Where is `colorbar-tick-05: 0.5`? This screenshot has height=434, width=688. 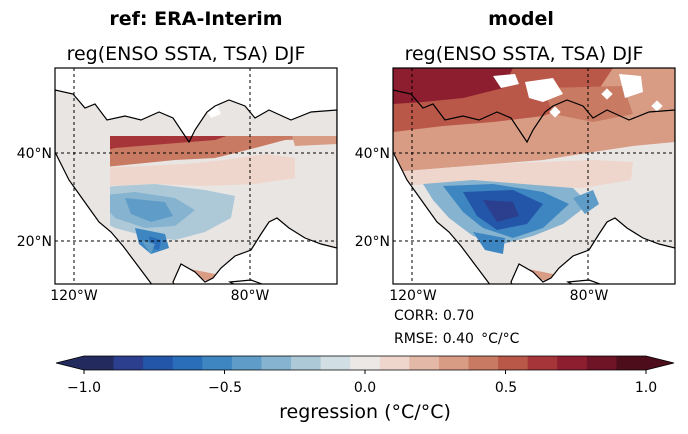 colorbar-tick-05: 0.5 is located at coordinates (506, 388).